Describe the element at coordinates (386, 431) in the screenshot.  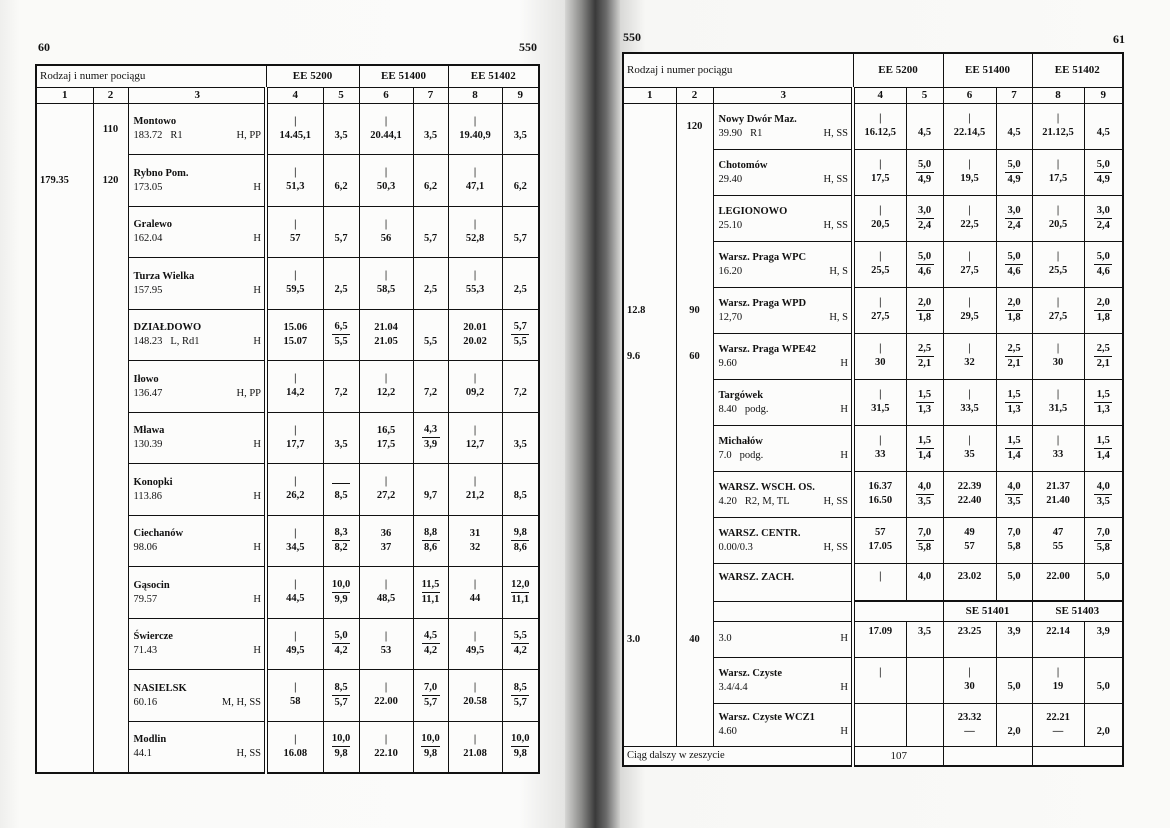
I see `time-top: 16,5` at that location.